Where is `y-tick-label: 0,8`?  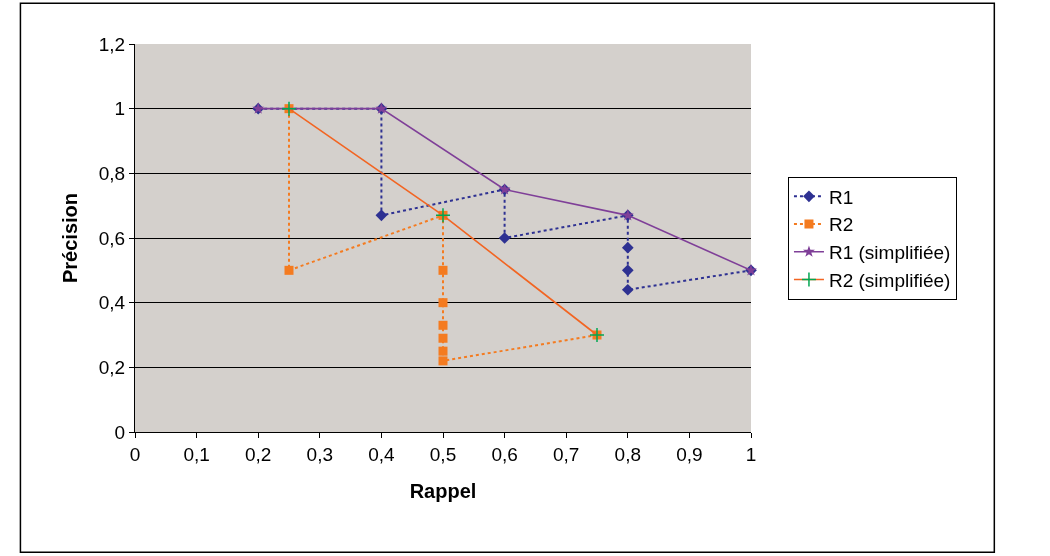
y-tick-label: 0,8 is located at coordinates (112, 173).